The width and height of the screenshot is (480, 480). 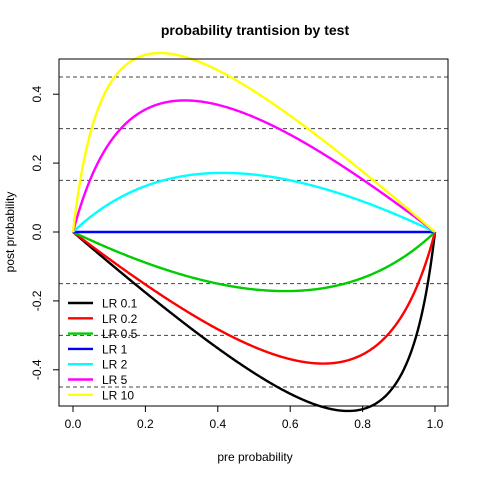 What do you see at coordinates (120, 304) in the screenshot?
I see `legend-label: LR 0.1` at bounding box center [120, 304].